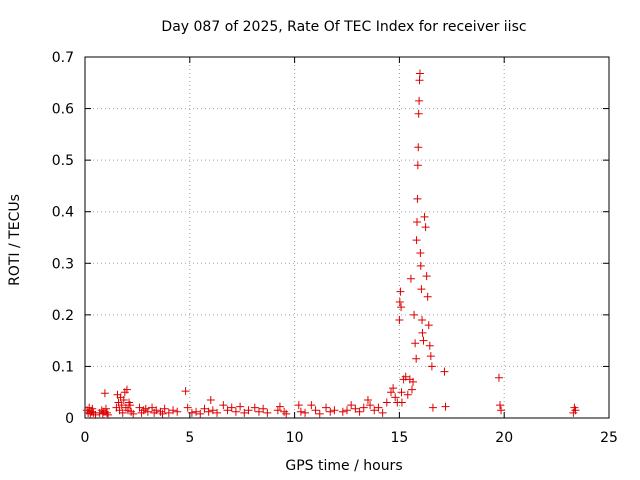 This screenshot has width=640, height=480. What do you see at coordinates (15, 240) in the screenshot?
I see `y-axis-label: ROTI / TECUs` at bounding box center [15, 240].